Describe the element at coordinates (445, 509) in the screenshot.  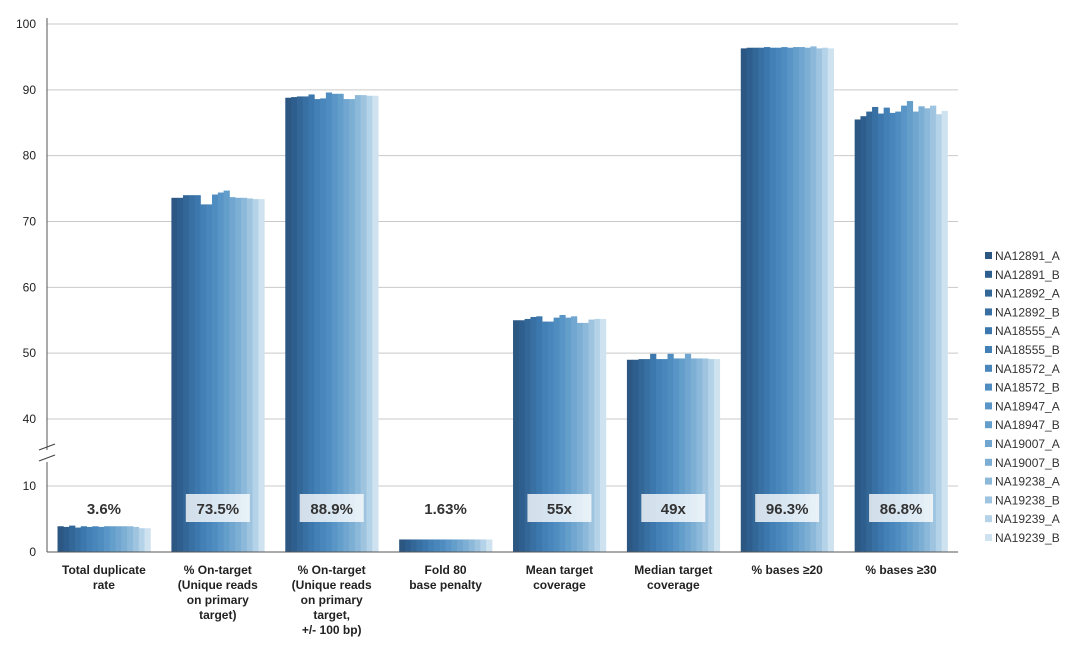
I see `summary-label: 1.63%` at that location.